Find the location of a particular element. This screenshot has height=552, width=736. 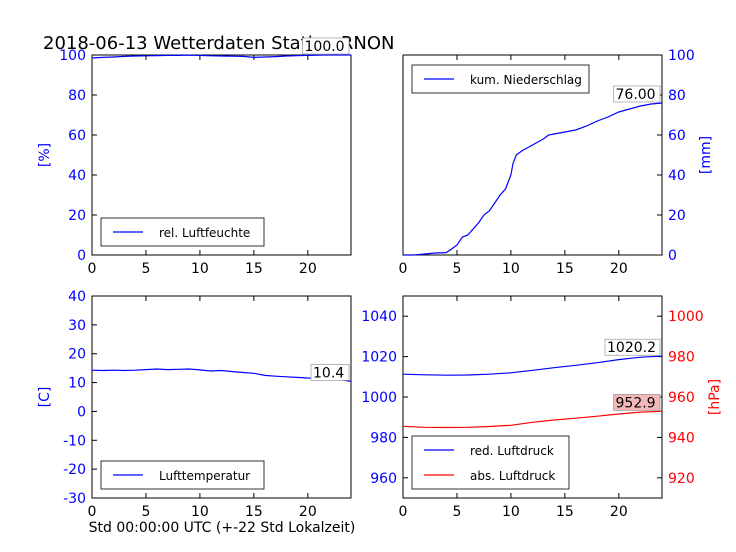

last-value-label-precipitation: 76.00 is located at coordinates (636, 95).